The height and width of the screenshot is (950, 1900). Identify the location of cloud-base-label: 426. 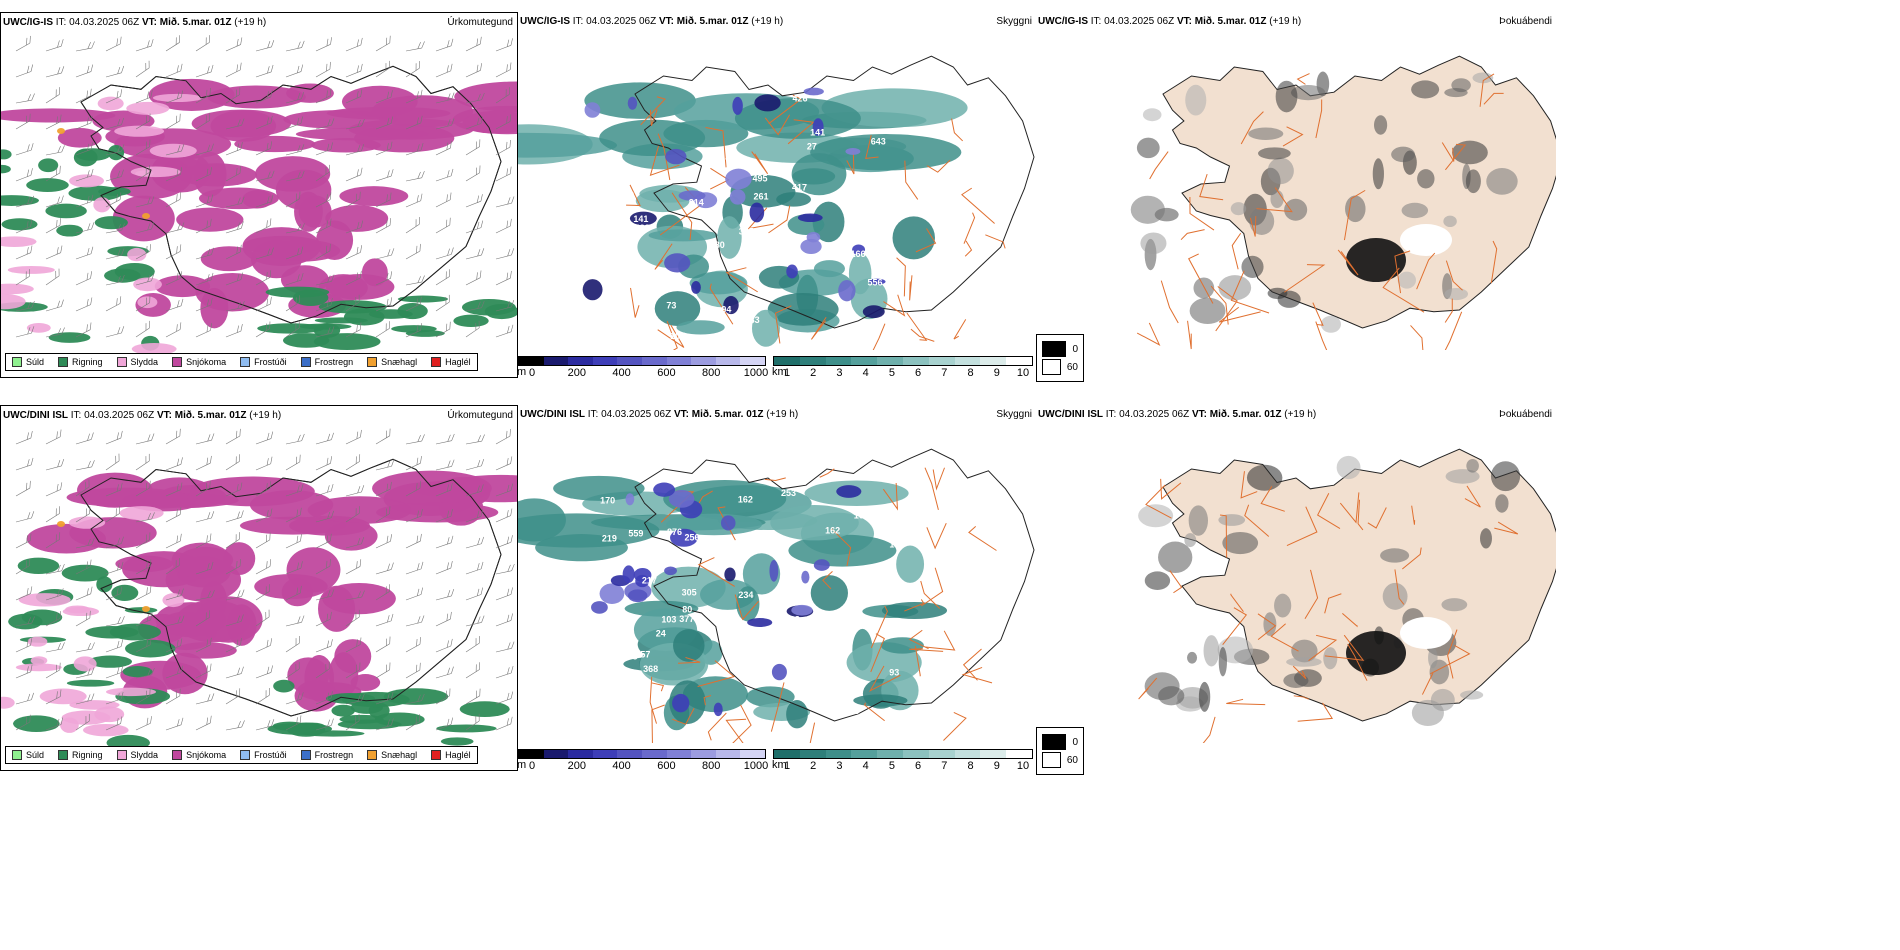
(800, 99).